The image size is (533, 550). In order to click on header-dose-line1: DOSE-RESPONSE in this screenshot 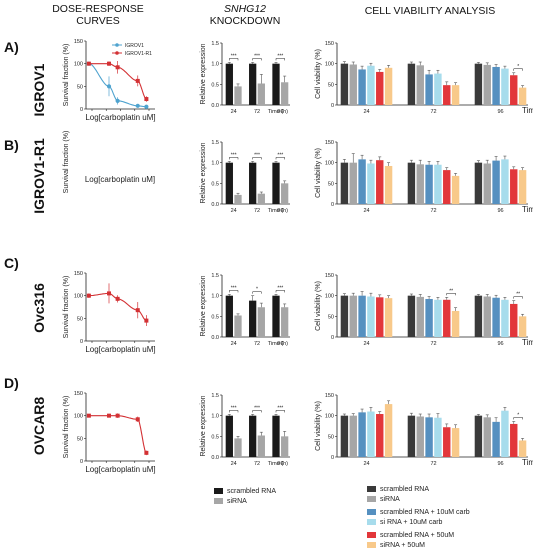, I will do `click(98, 9)`.